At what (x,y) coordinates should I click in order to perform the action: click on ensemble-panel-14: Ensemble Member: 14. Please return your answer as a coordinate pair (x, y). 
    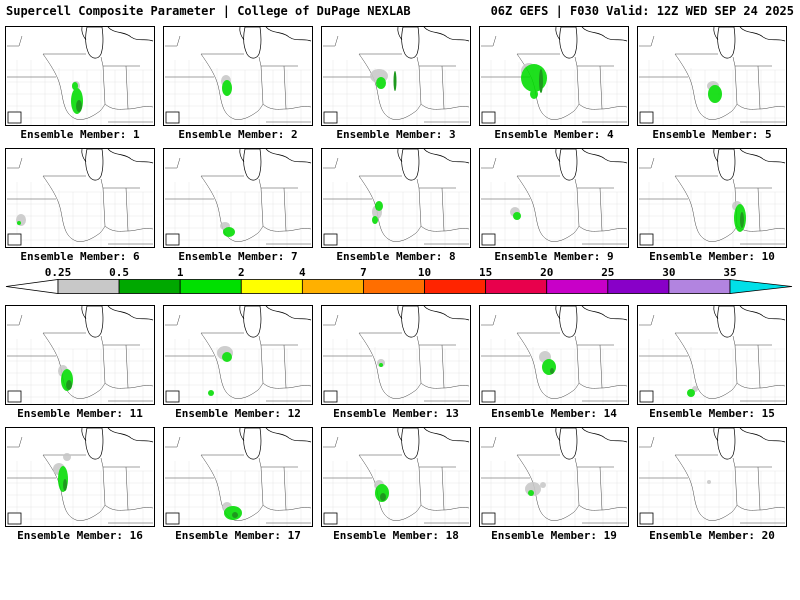
    Looking at the image, I should click on (554, 362).